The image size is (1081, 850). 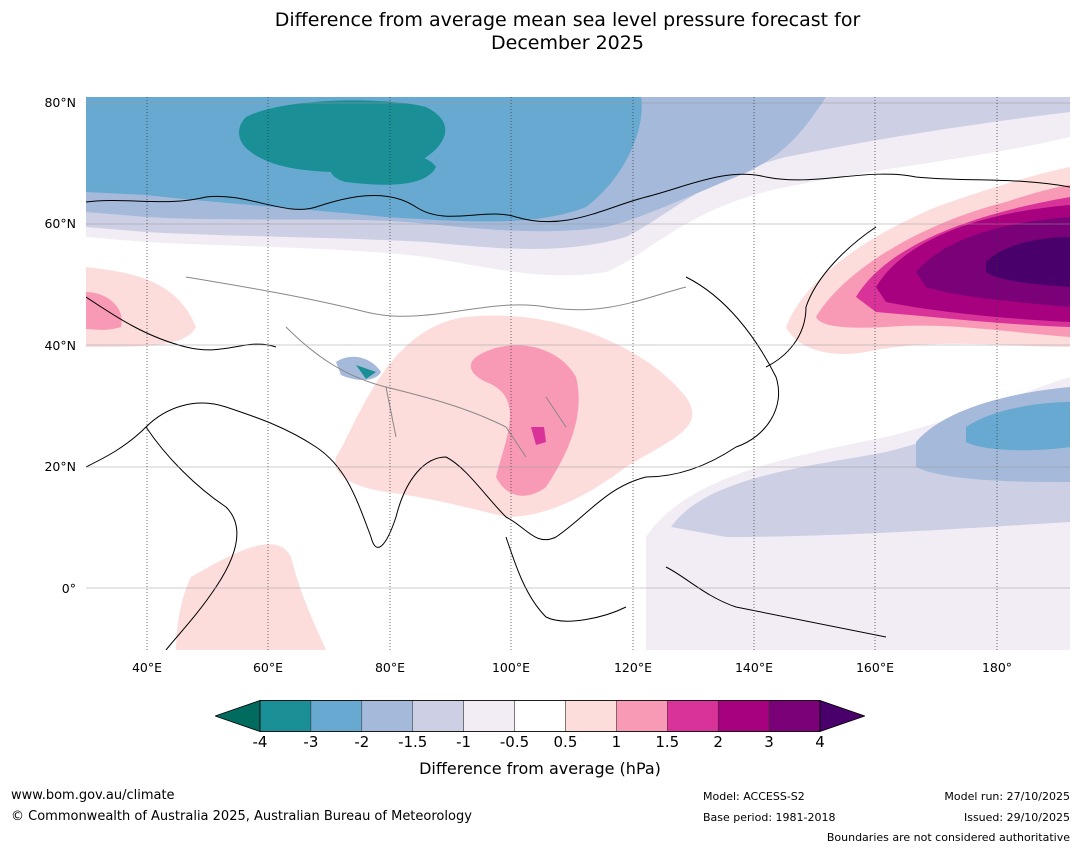 What do you see at coordinates (251, 597) in the screenshot?
I see `anomaly-fill-africa-pos05` at bounding box center [251, 597].